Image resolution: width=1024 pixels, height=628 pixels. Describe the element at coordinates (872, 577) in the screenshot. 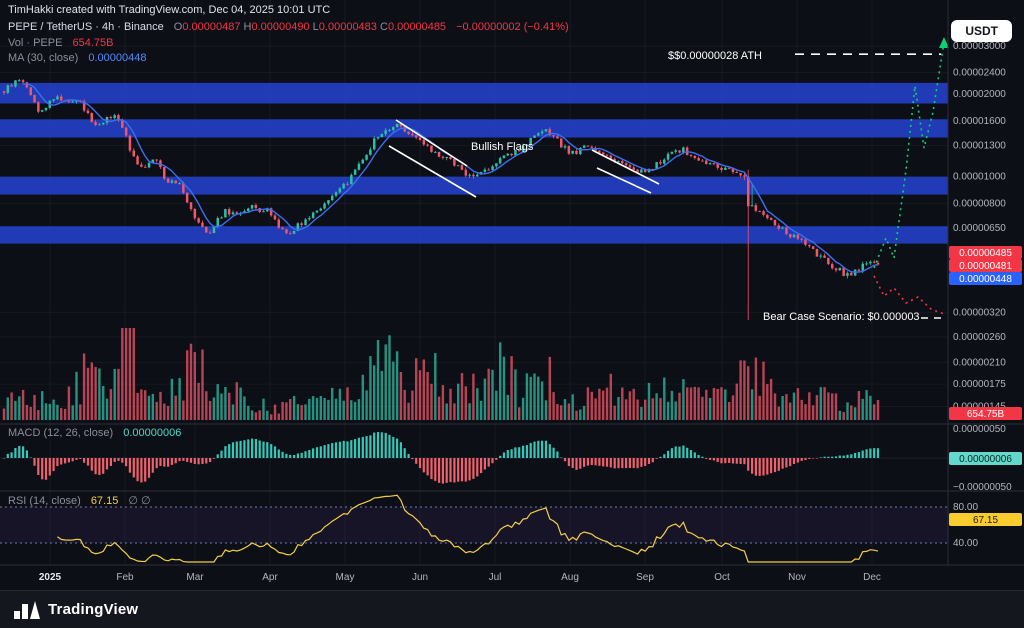

I see `svg-text: Dec` at that location.